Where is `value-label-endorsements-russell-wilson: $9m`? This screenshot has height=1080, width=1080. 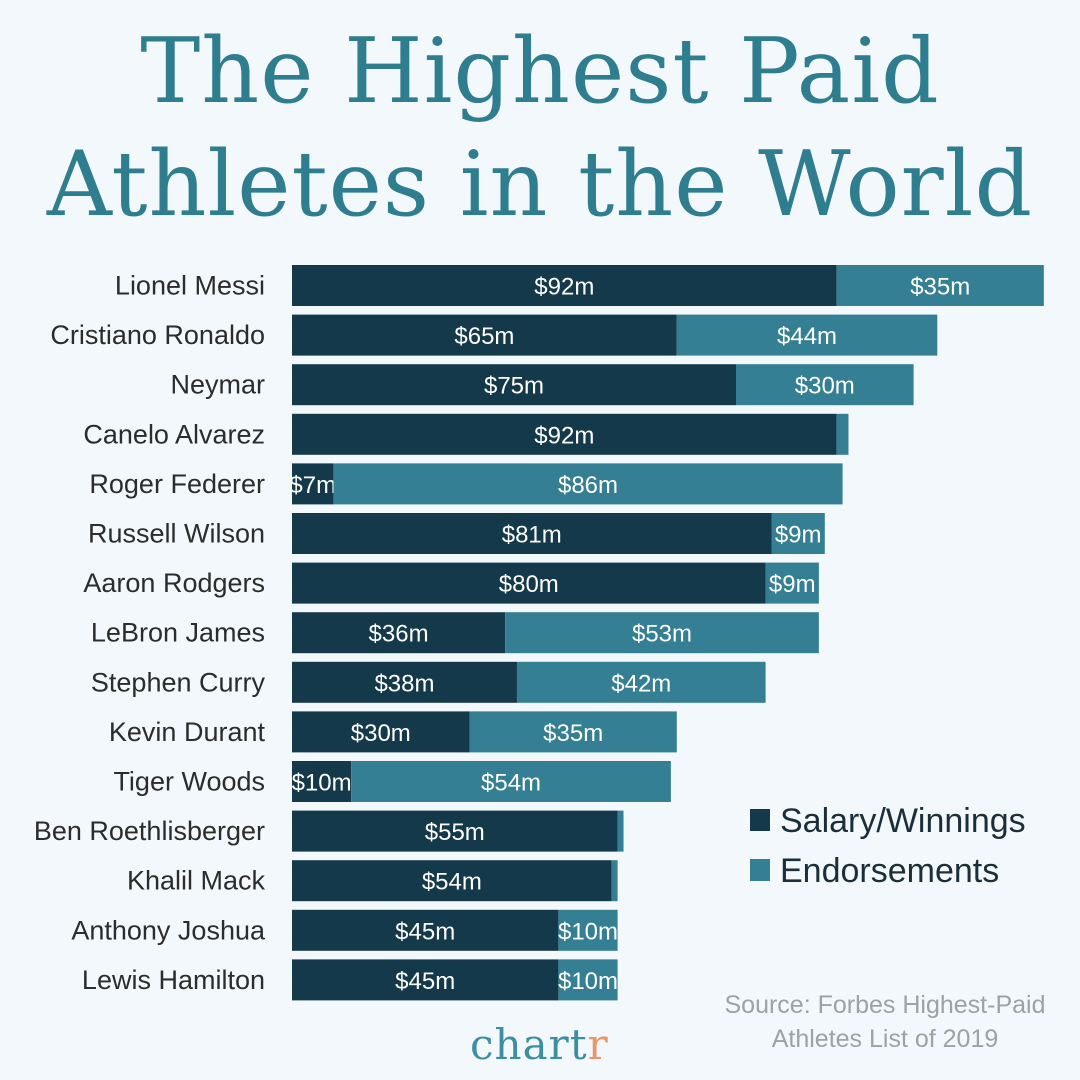
value-label-endorsements-russell-wilson: $9m is located at coordinates (798, 535).